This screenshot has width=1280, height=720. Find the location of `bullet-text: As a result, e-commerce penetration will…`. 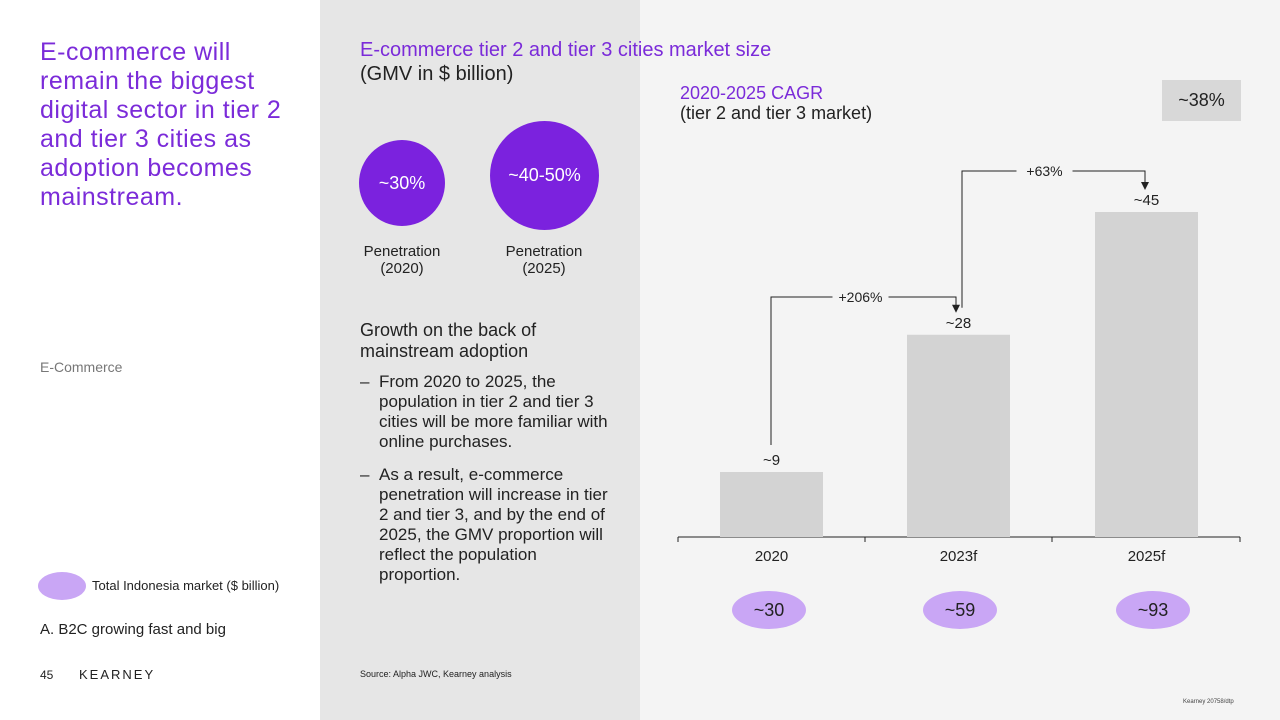

bullet-text: As a result, e-commerce penetration will… is located at coordinates (493, 524).